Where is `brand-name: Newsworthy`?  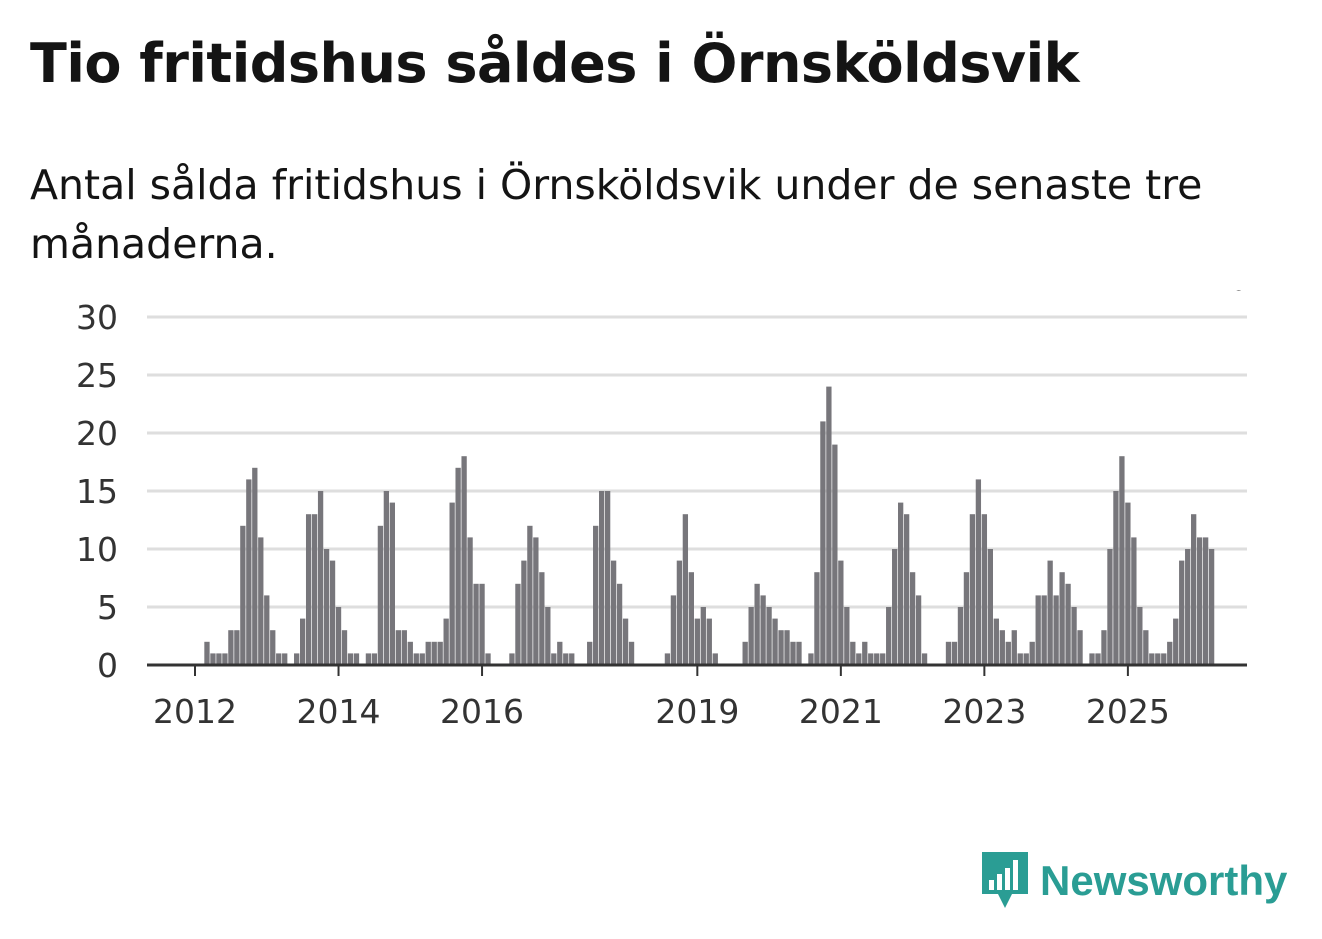 brand-name: Newsworthy is located at coordinates (1164, 880).